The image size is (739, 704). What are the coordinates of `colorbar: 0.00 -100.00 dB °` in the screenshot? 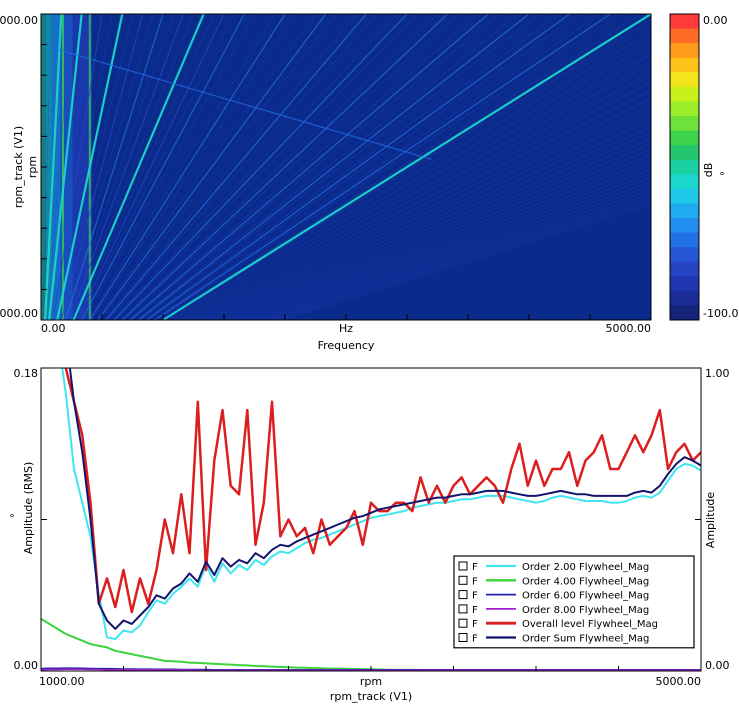 It's located at (704, 167).